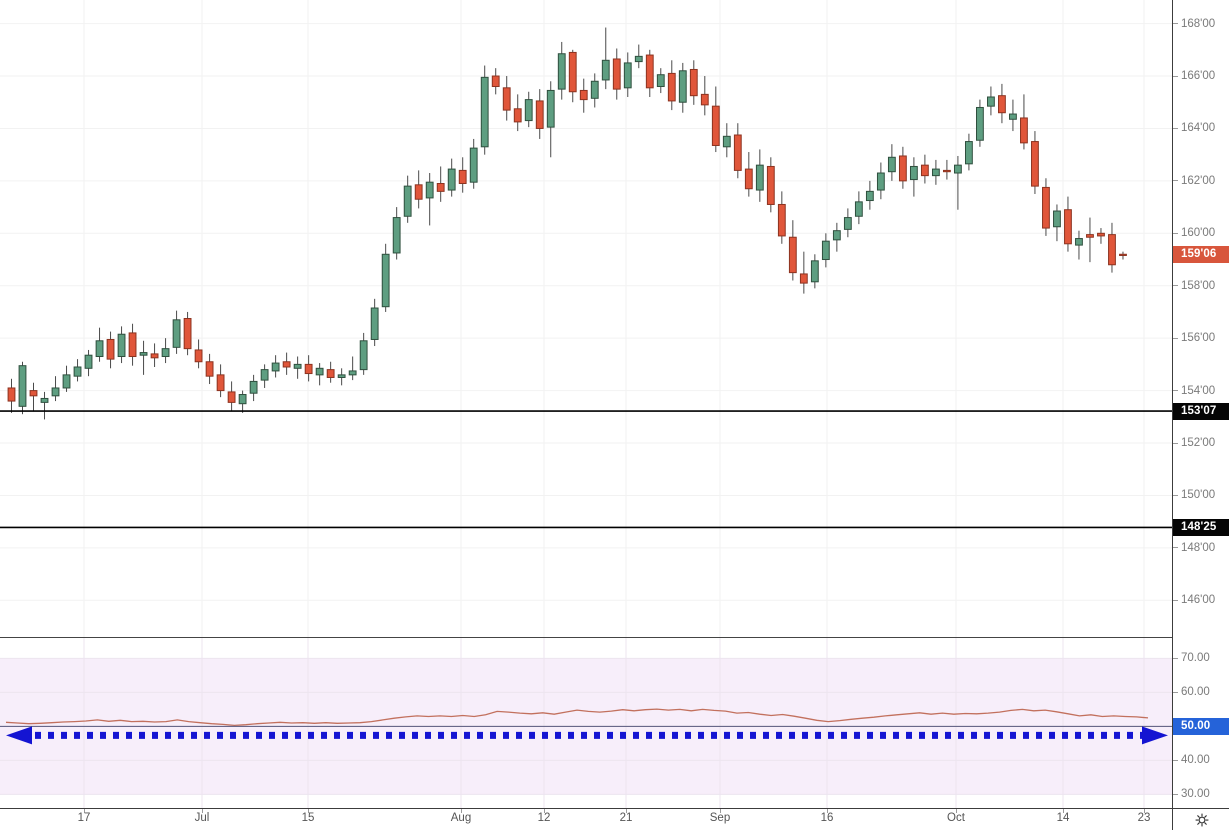 The height and width of the screenshot is (830, 1229). Describe the element at coordinates (461, 818) in the screenshot. I see `time-axis-tick: Aug` at that location.